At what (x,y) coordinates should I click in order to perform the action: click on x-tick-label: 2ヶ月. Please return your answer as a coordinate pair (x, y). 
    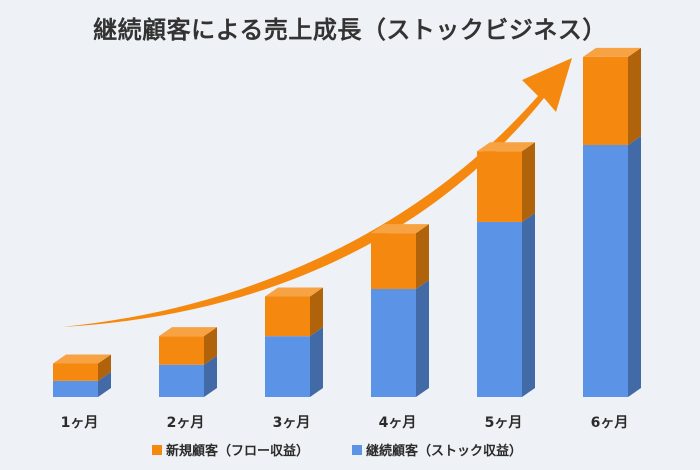
    Looking at the image, I should click on (186, 423).